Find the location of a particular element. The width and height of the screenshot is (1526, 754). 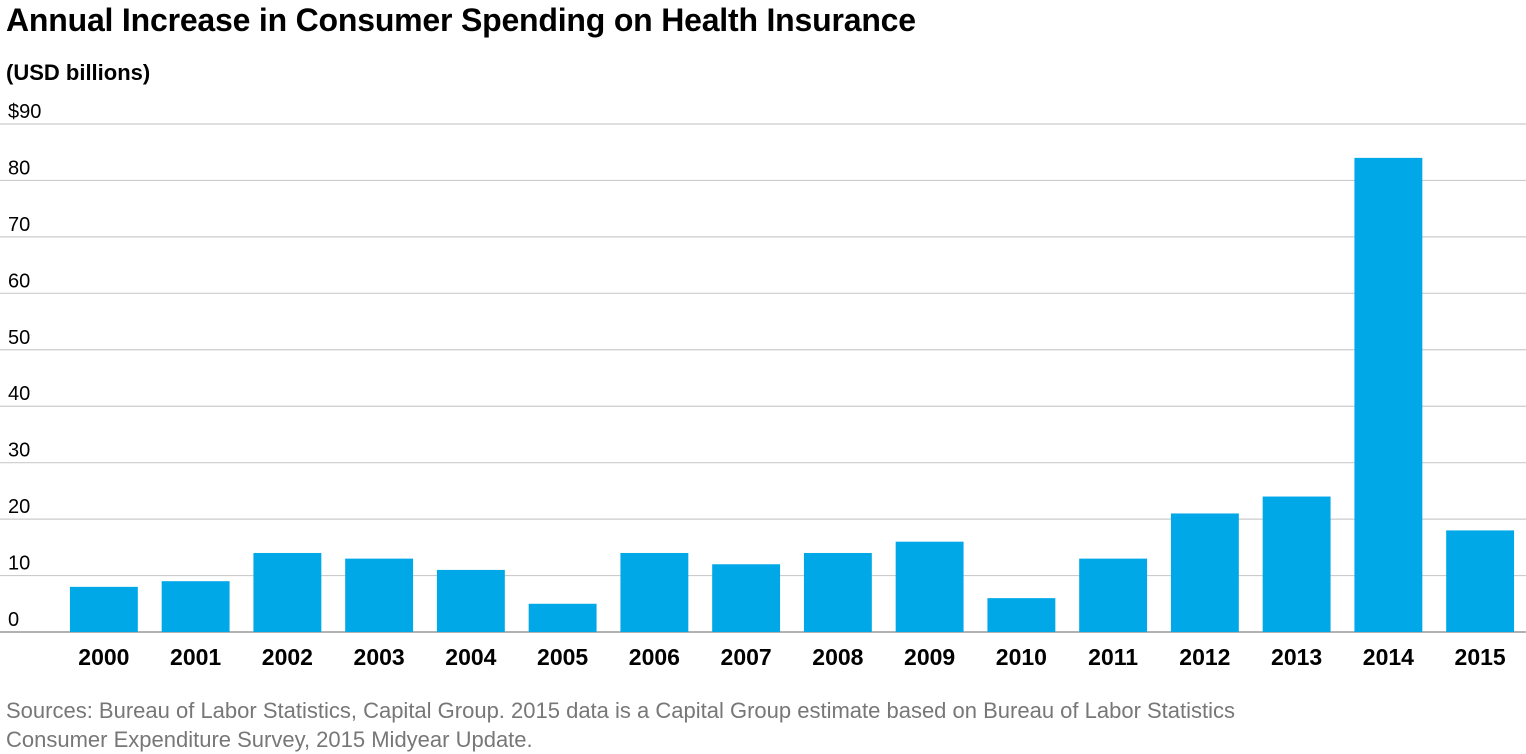

bar-2000 is located at coordinates (103, 609).